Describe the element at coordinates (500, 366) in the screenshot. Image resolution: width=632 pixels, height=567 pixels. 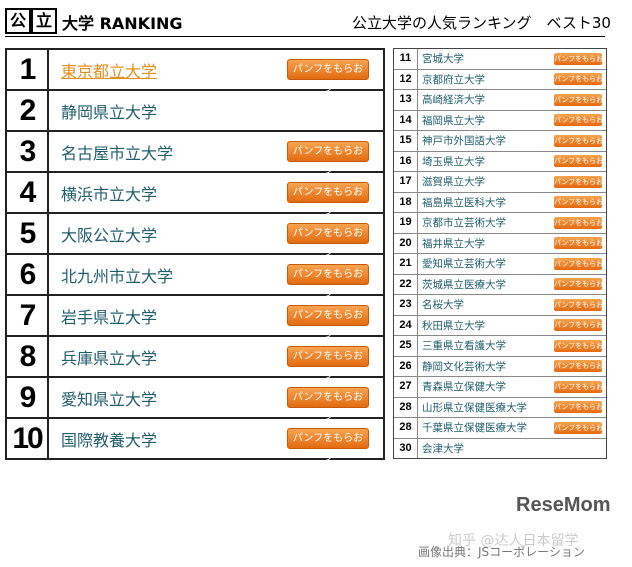
I see `ranking-row: 26 静岡文化芸術大学 パンフをもらおう` at that location.